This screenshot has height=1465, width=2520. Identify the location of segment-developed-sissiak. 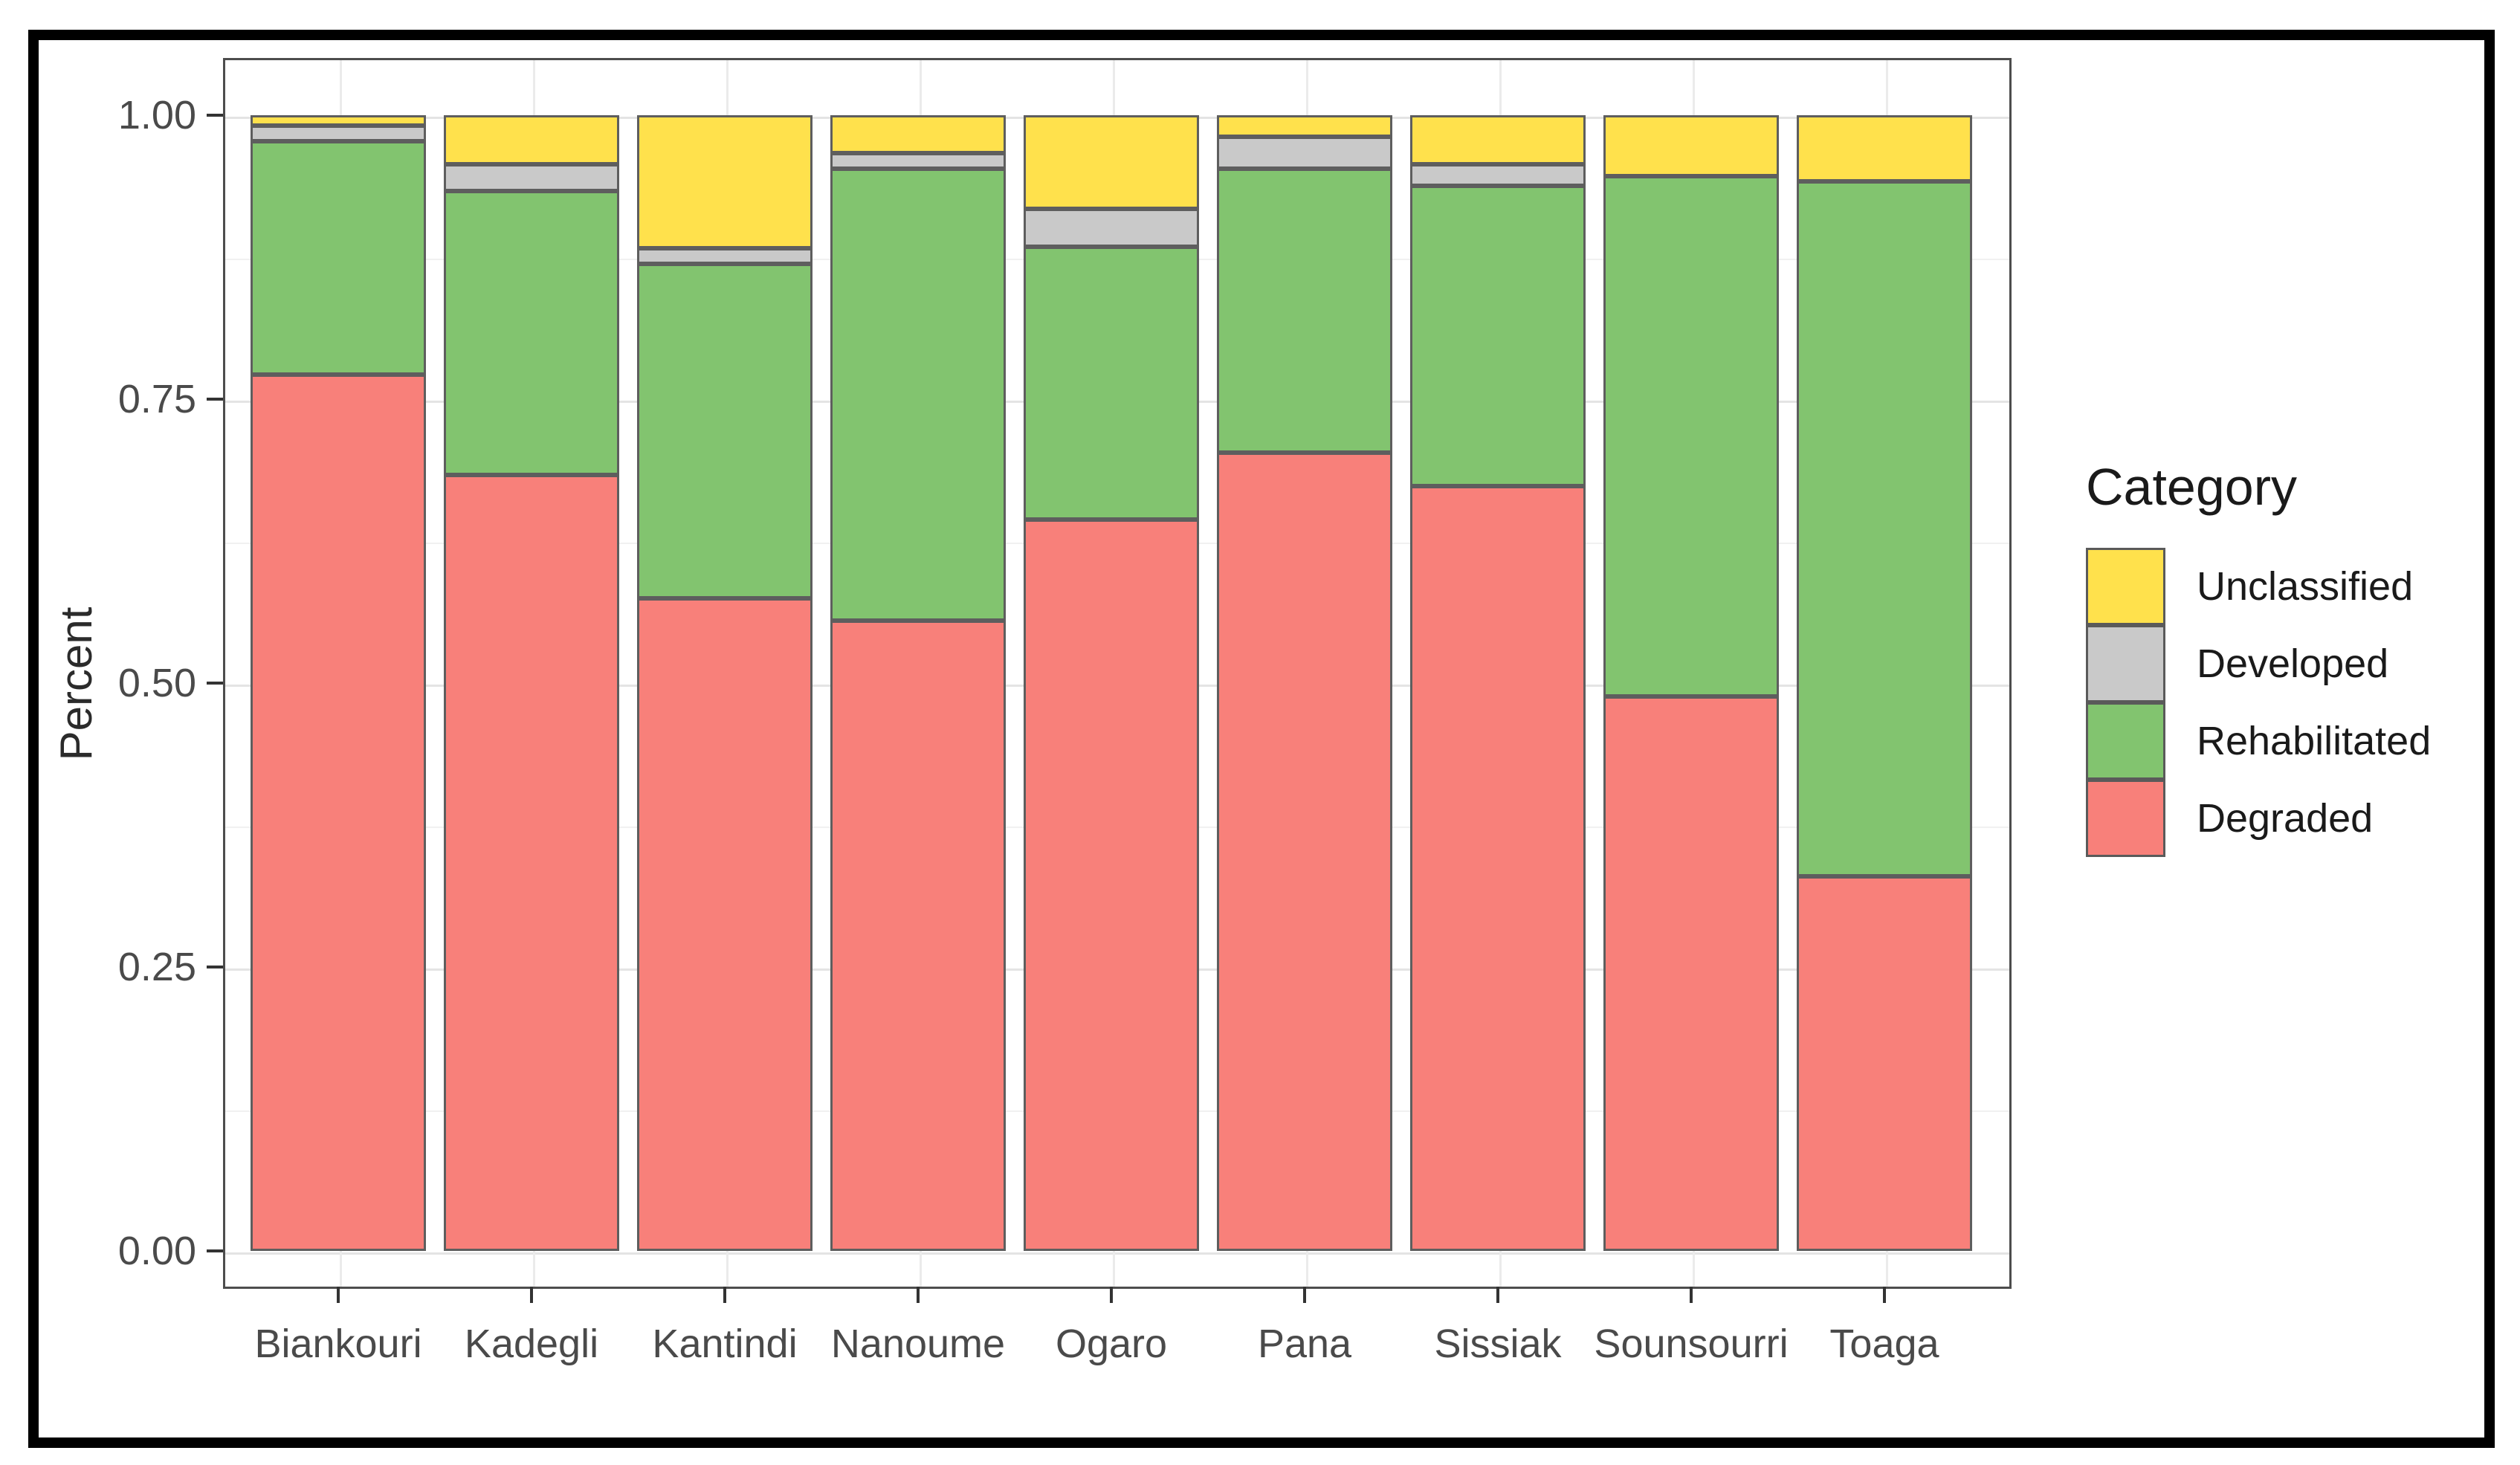
(1498, 175).